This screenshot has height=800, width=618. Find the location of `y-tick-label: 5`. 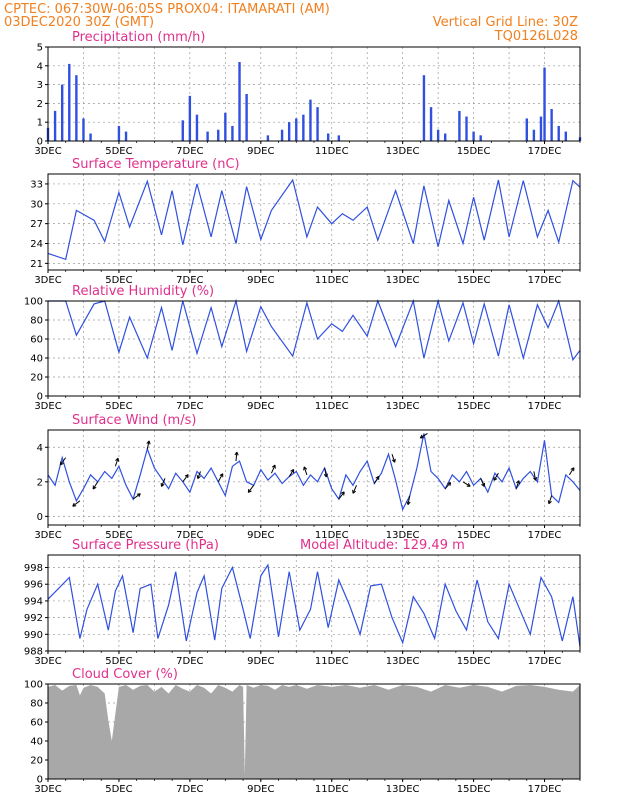

y-tick-label: 5 is located at coordinates (40, 48).